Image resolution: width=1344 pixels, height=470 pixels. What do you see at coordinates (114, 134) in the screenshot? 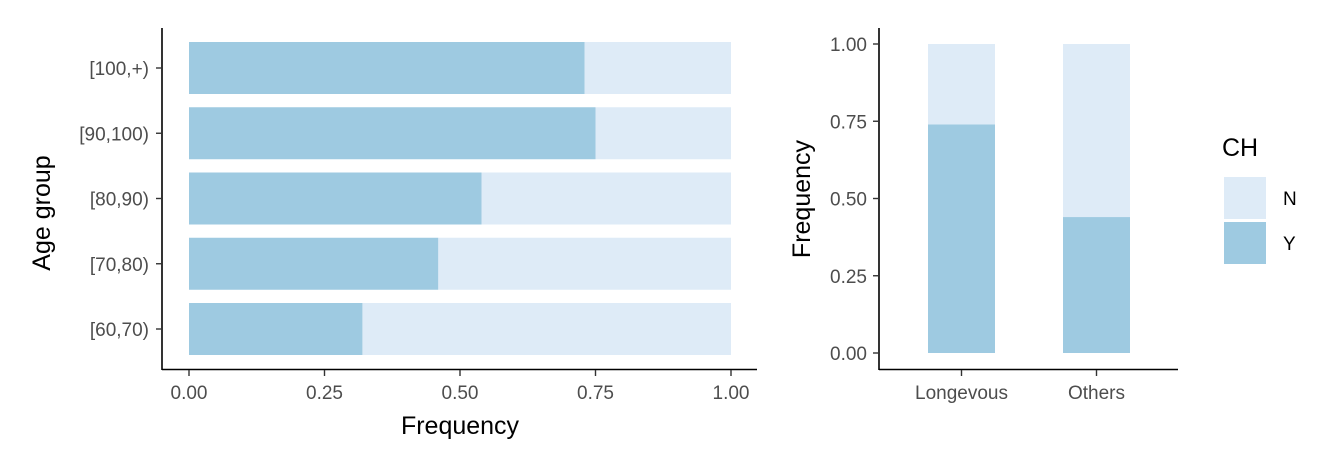
I see `left-y-tick-label: [90,100)` at bounding box center [114, 134].